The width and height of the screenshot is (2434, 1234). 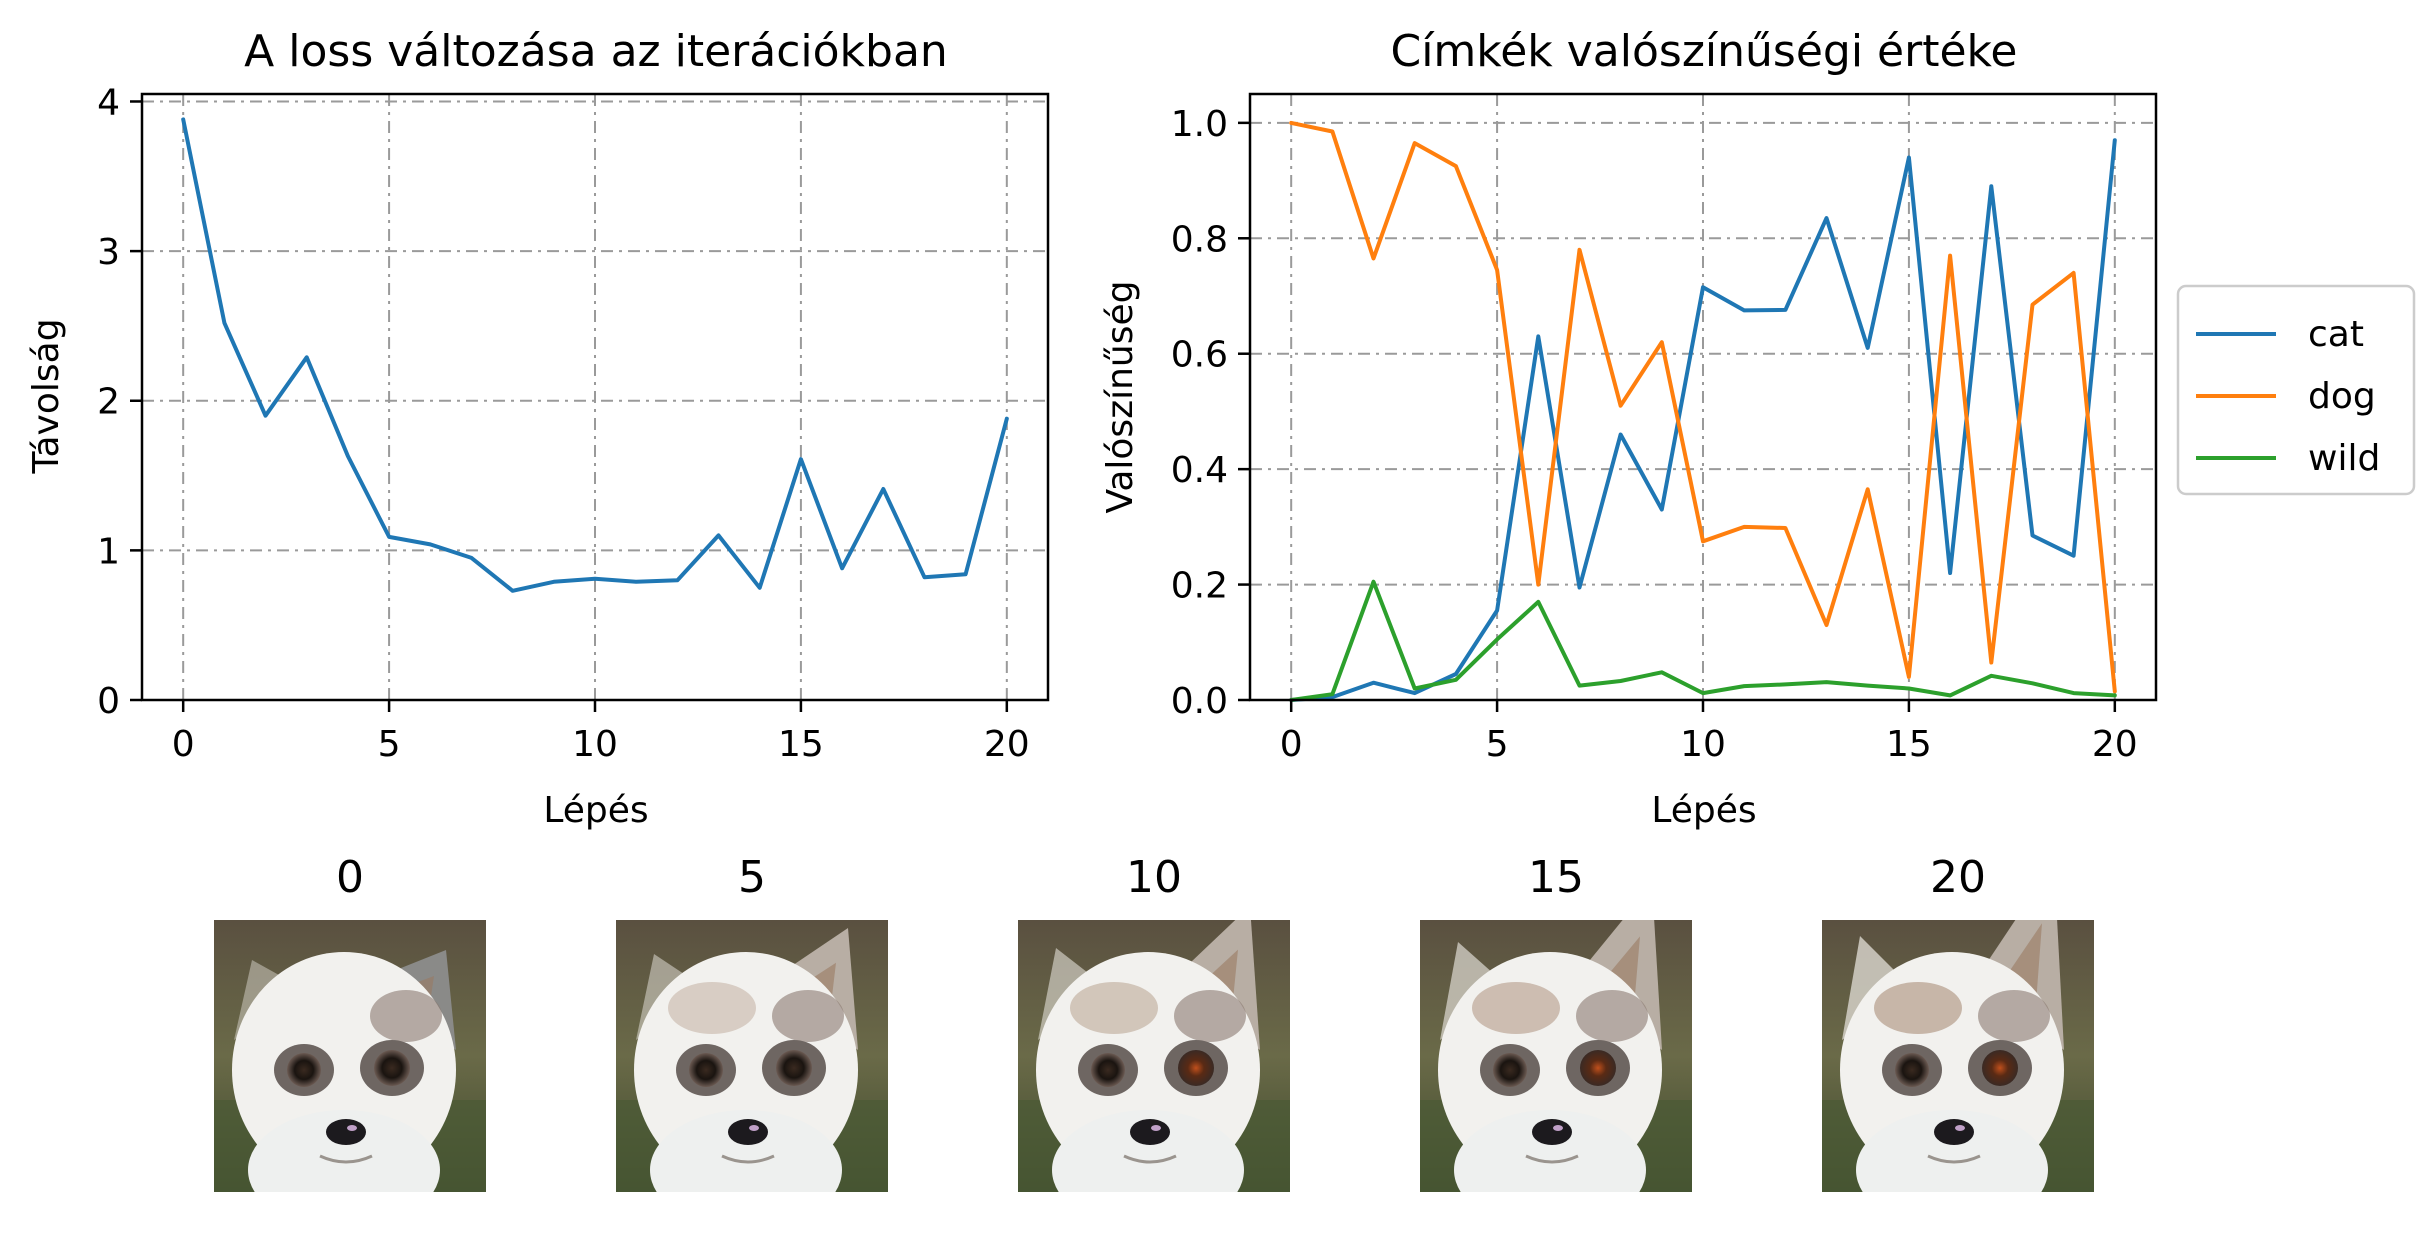 What do you see at coordinates (108, 701) in the screenshot?
I see `loss-chart-ytick-label: 0` at bounding box center [108, 701].